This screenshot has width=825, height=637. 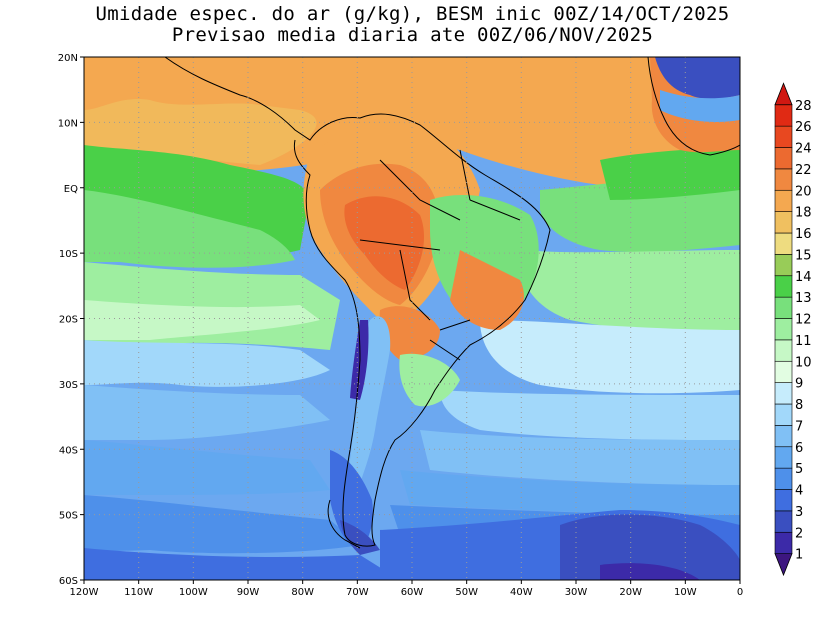 I want to click on colorbar-label: 18, so click(x=803, y=213).